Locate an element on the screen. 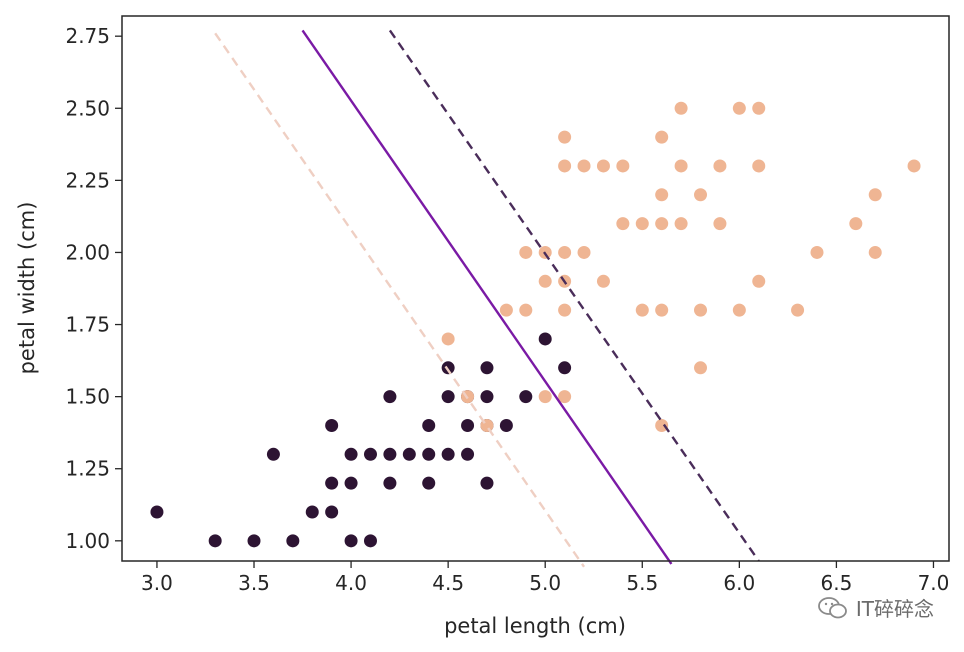 Image resolution: width=964 pixels, height=652 pixels. y-tick-label: 1.50 is located at coordinates (87, 397).